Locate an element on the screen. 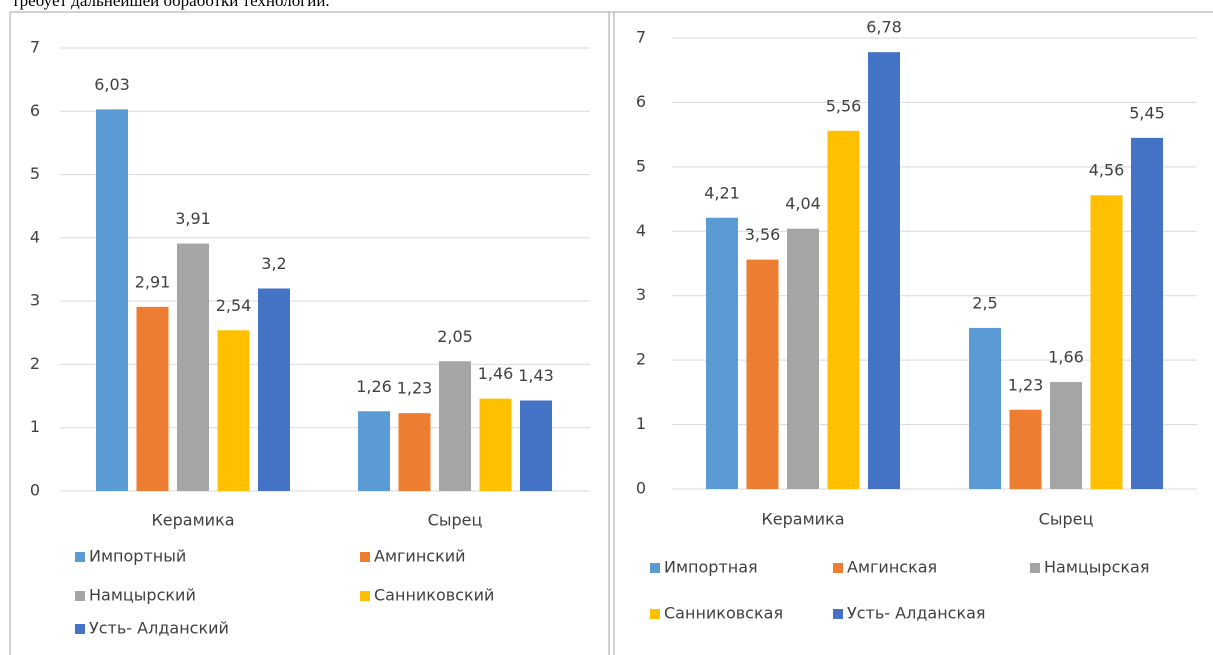  value-label: 2,91 is located at coordinates (153, 281).